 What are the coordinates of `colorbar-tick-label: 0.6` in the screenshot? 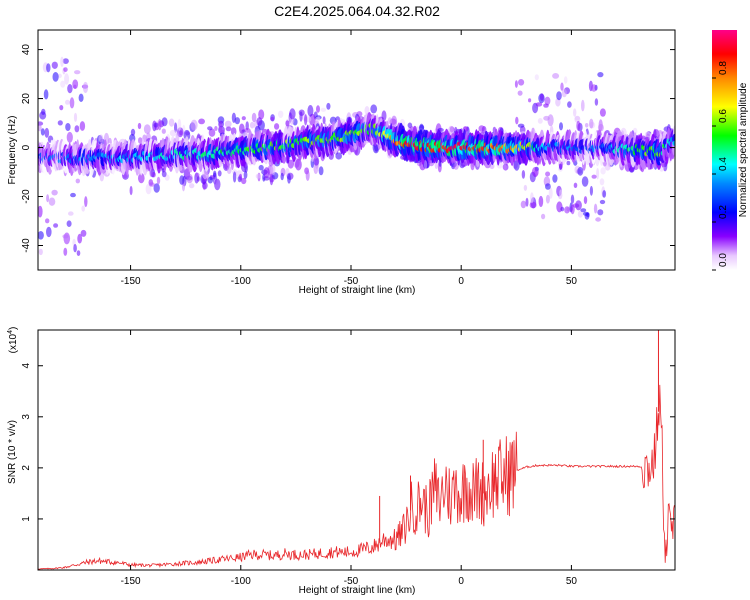 It's located at (723, 116).